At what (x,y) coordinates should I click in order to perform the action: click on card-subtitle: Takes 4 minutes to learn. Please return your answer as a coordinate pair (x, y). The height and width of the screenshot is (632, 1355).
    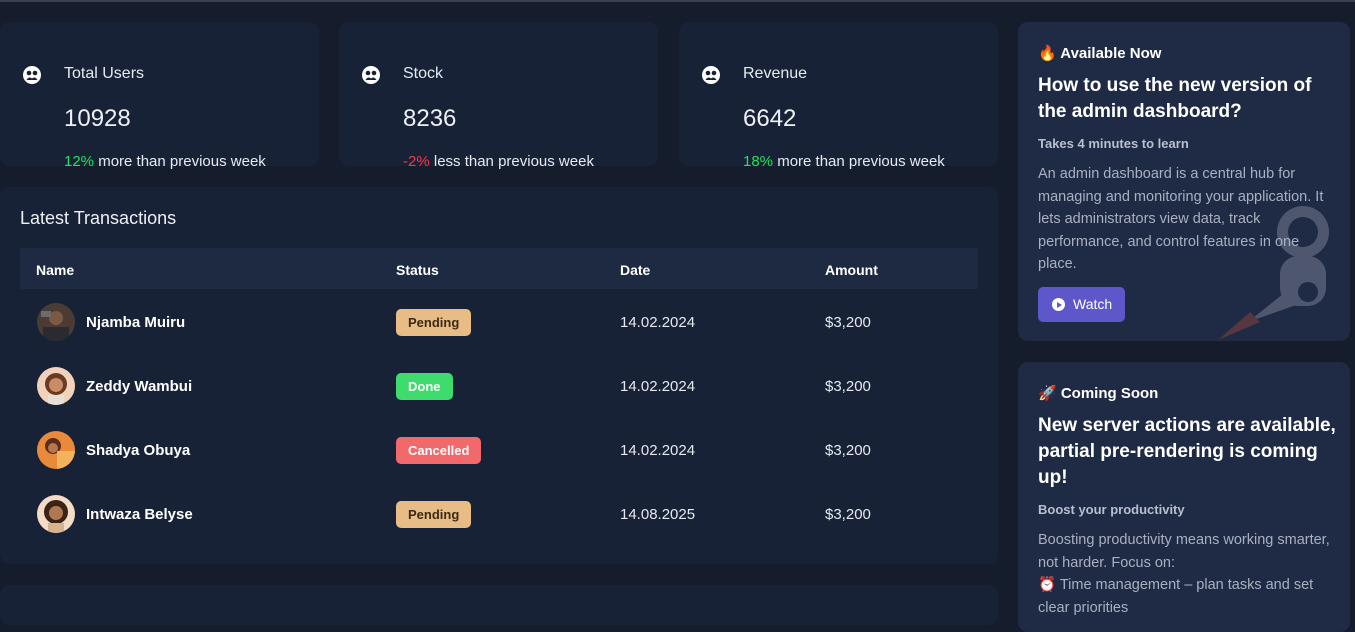
    Looking at the image, I should click on (1113, 143).